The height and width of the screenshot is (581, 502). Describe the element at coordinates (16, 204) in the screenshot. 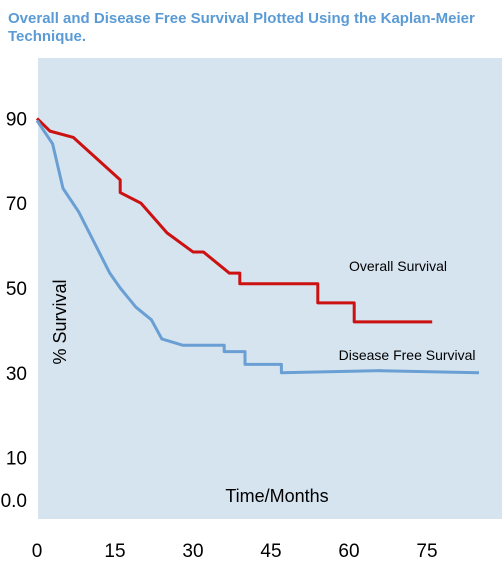

I see `y-tick-label: 70` at that location.